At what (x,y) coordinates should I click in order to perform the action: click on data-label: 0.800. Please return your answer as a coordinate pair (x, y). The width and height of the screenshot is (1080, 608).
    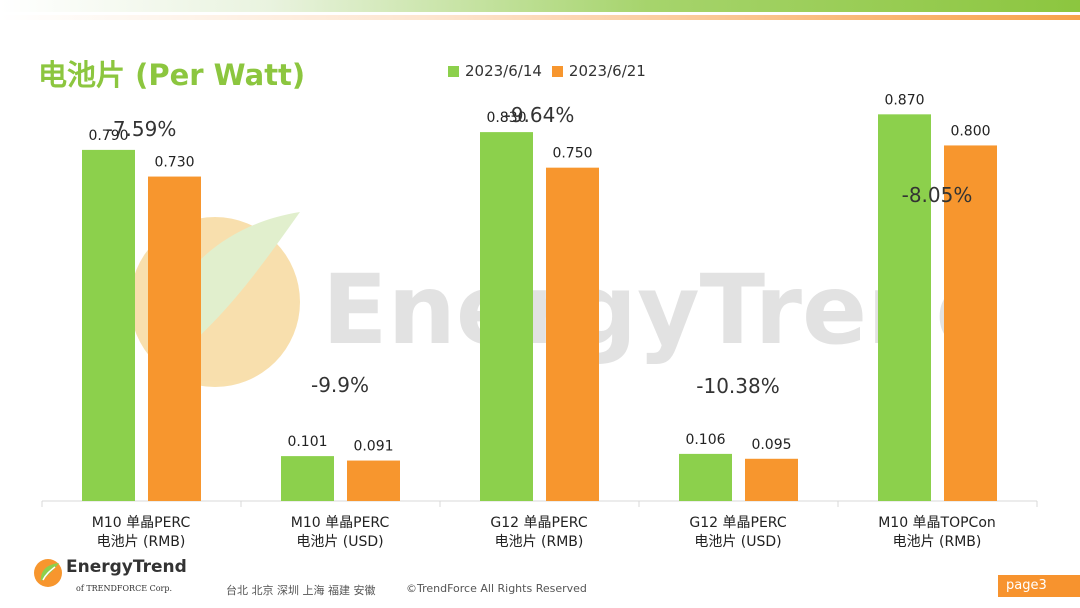
    Looking at the image, I should click on (970, 131).